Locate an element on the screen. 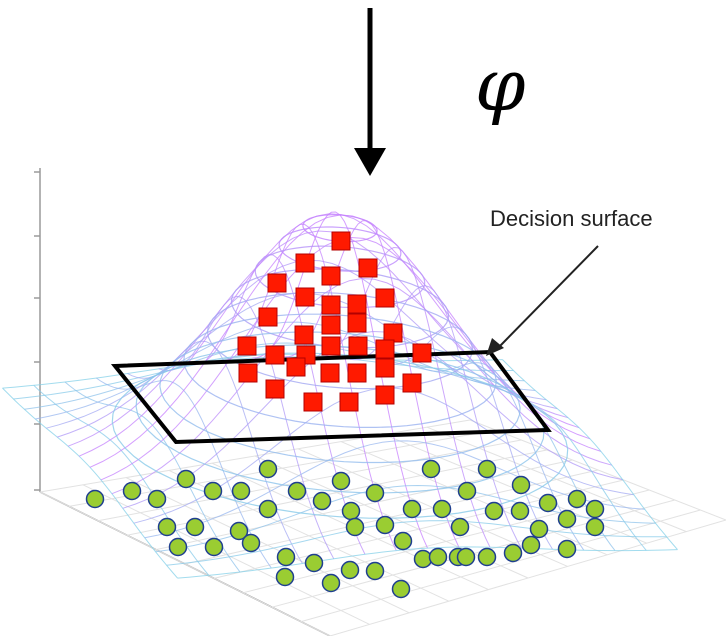  mapping-arrow is located at coordinates (370, 92).